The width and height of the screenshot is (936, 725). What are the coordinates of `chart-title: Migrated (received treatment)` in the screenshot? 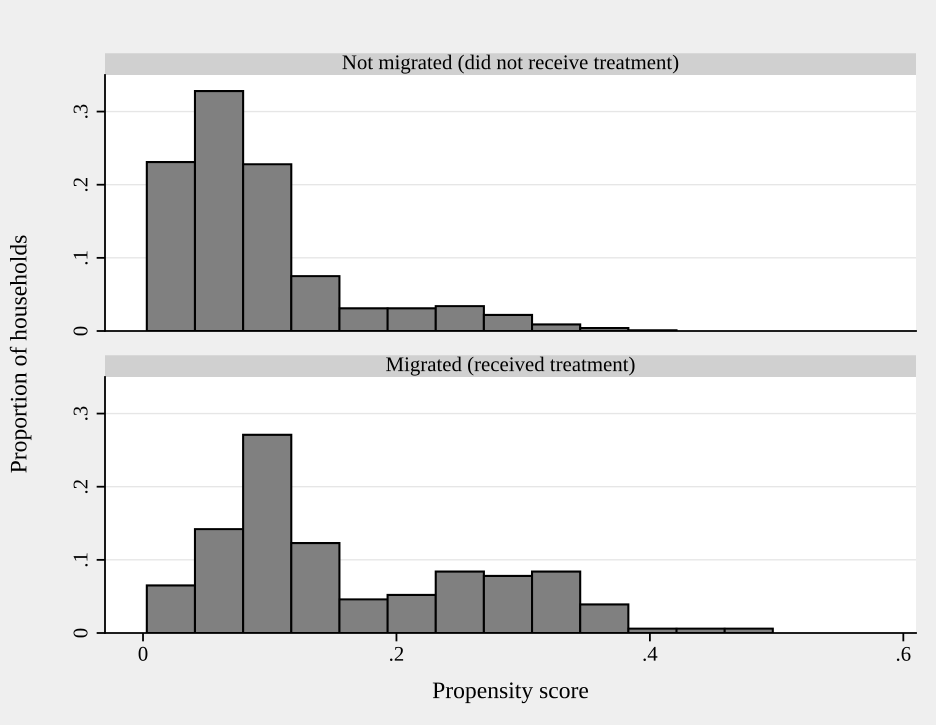 It's located at (510, 366).